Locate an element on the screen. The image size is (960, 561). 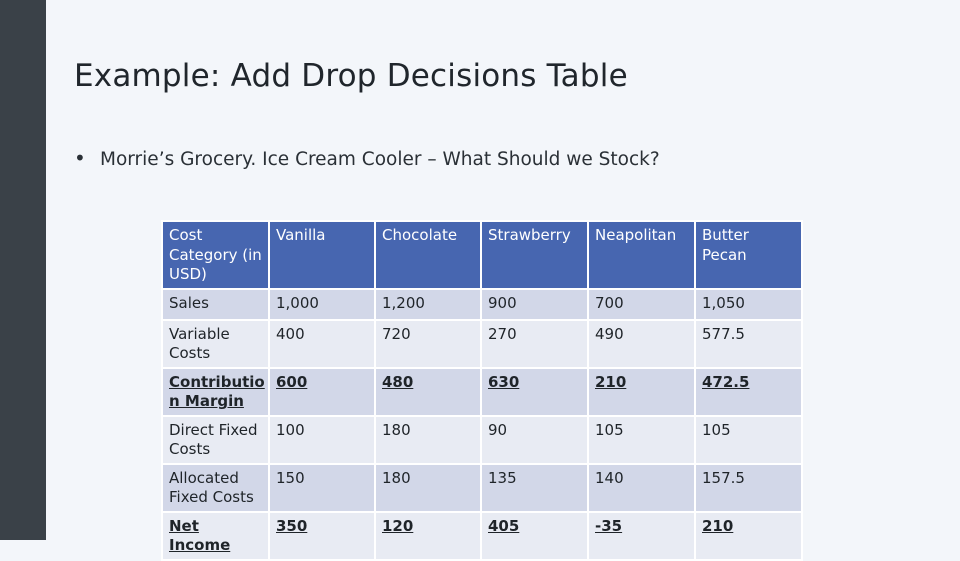
row-label: Sales is located at coordinates (215, 304).